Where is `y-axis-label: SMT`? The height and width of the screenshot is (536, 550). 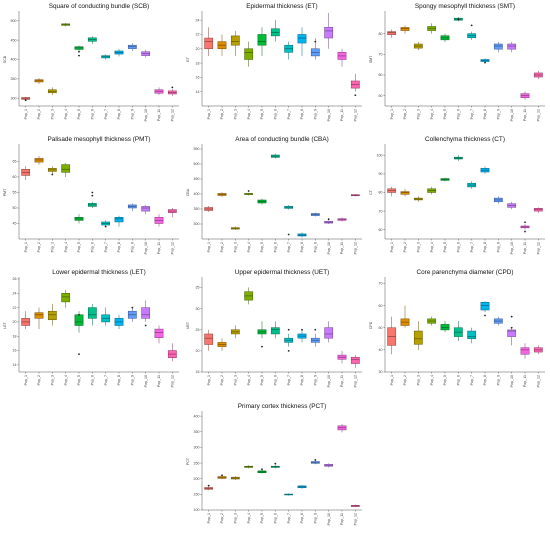 y-axis-label: SMT is located at coordinates (371, 59).